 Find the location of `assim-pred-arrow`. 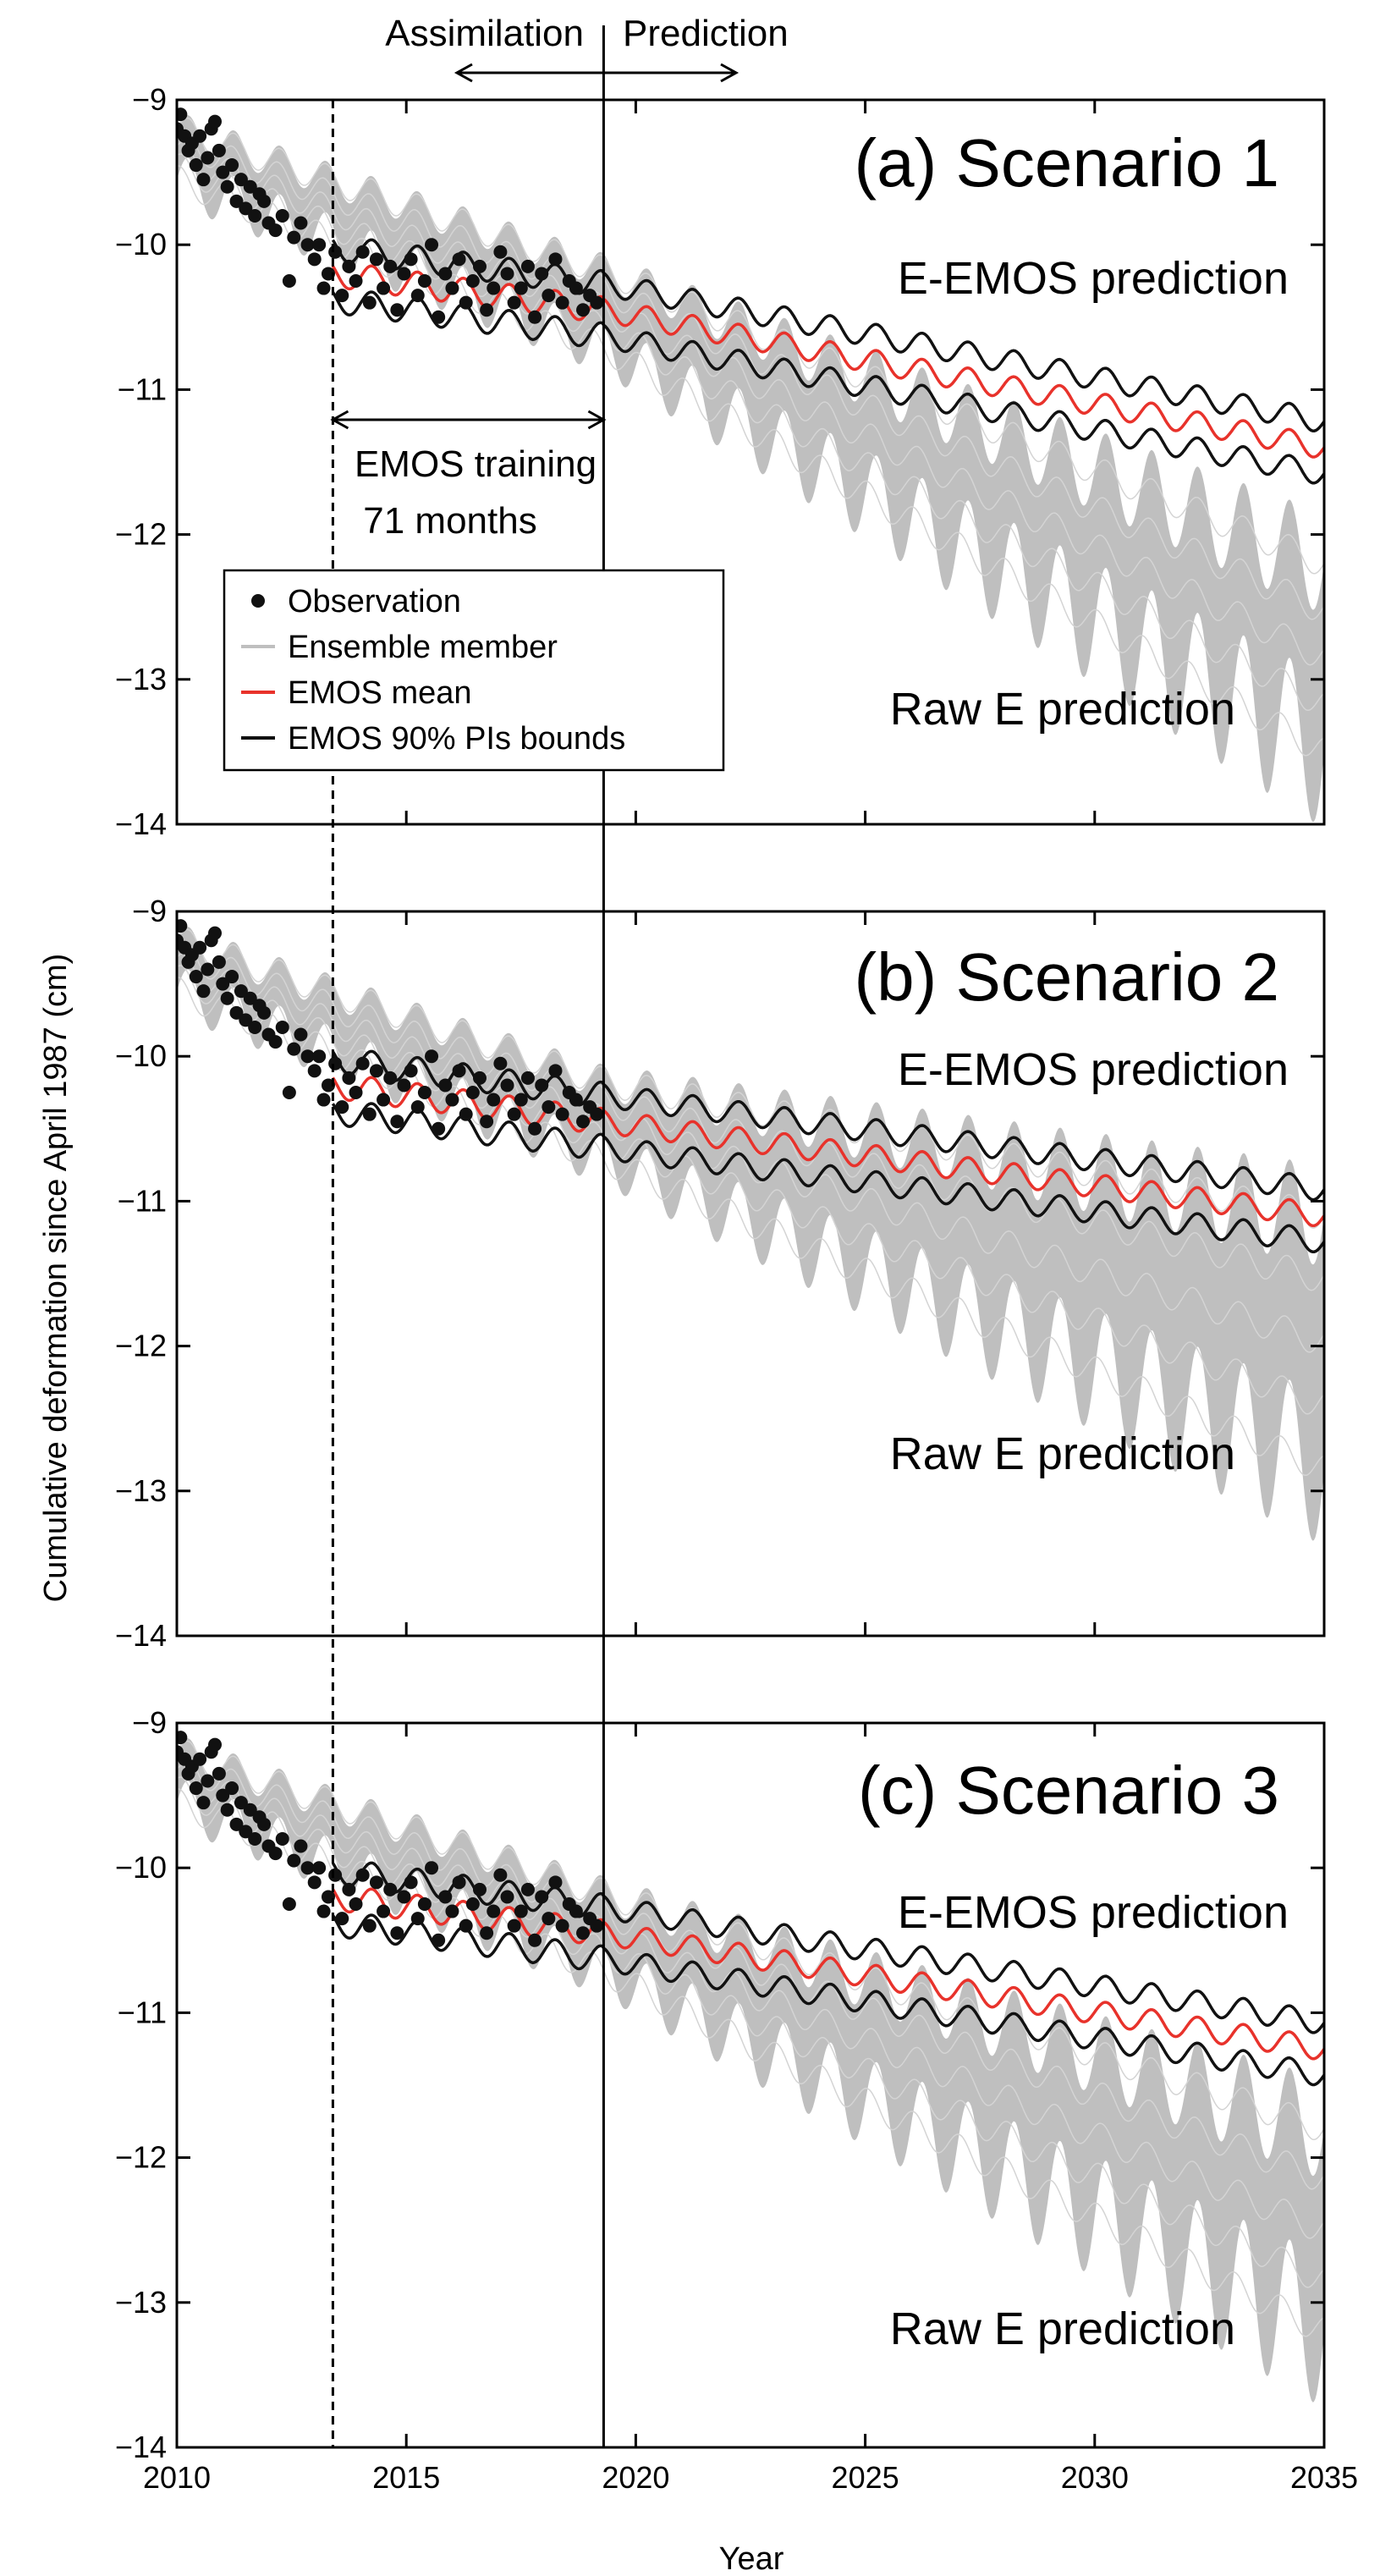

assim-pred-arrow is located at coordinates (596, 73).